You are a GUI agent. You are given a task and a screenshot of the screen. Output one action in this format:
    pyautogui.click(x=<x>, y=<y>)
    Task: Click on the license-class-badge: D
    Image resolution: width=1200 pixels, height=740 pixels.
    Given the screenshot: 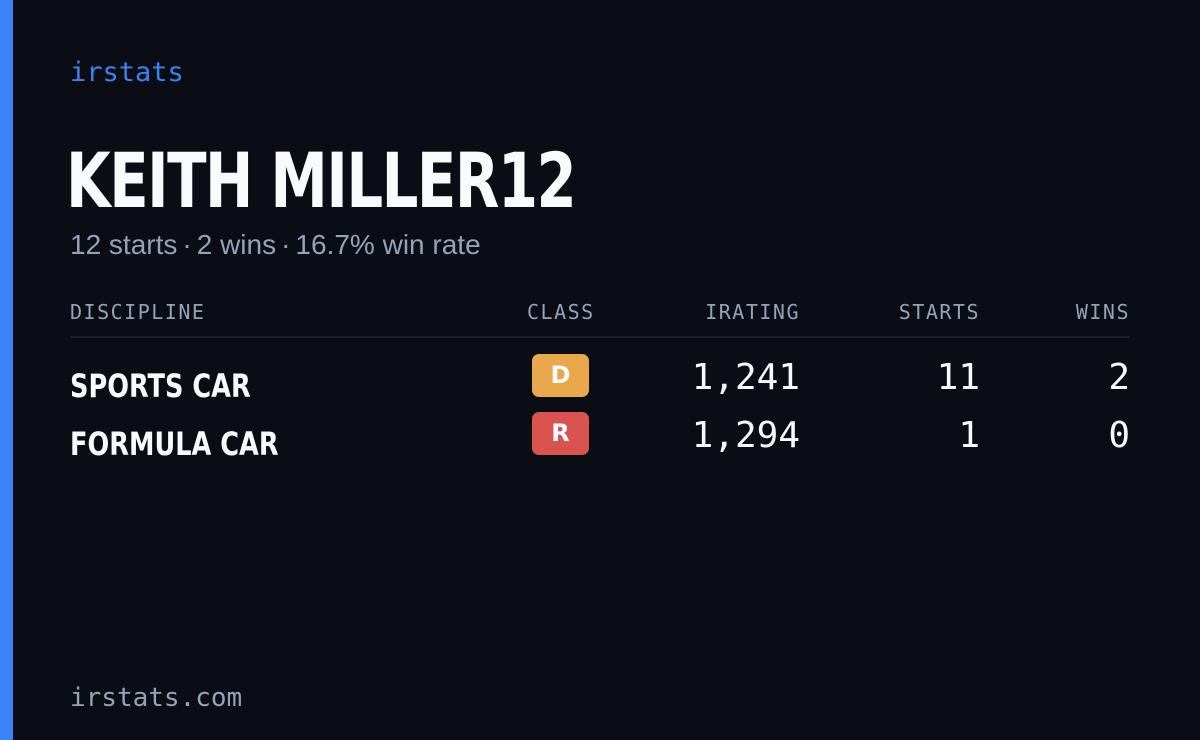 What is the action you would take?
    pyautogui.click(x=560, y=375)
    